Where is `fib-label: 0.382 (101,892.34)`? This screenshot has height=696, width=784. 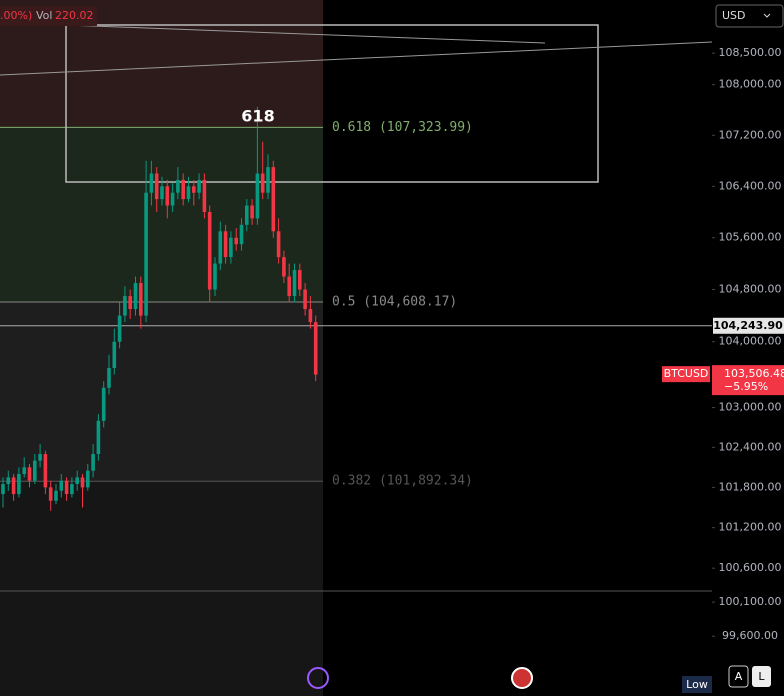 fib-label: 0.382 (101,892.34) is located at coordinates (402, 481).